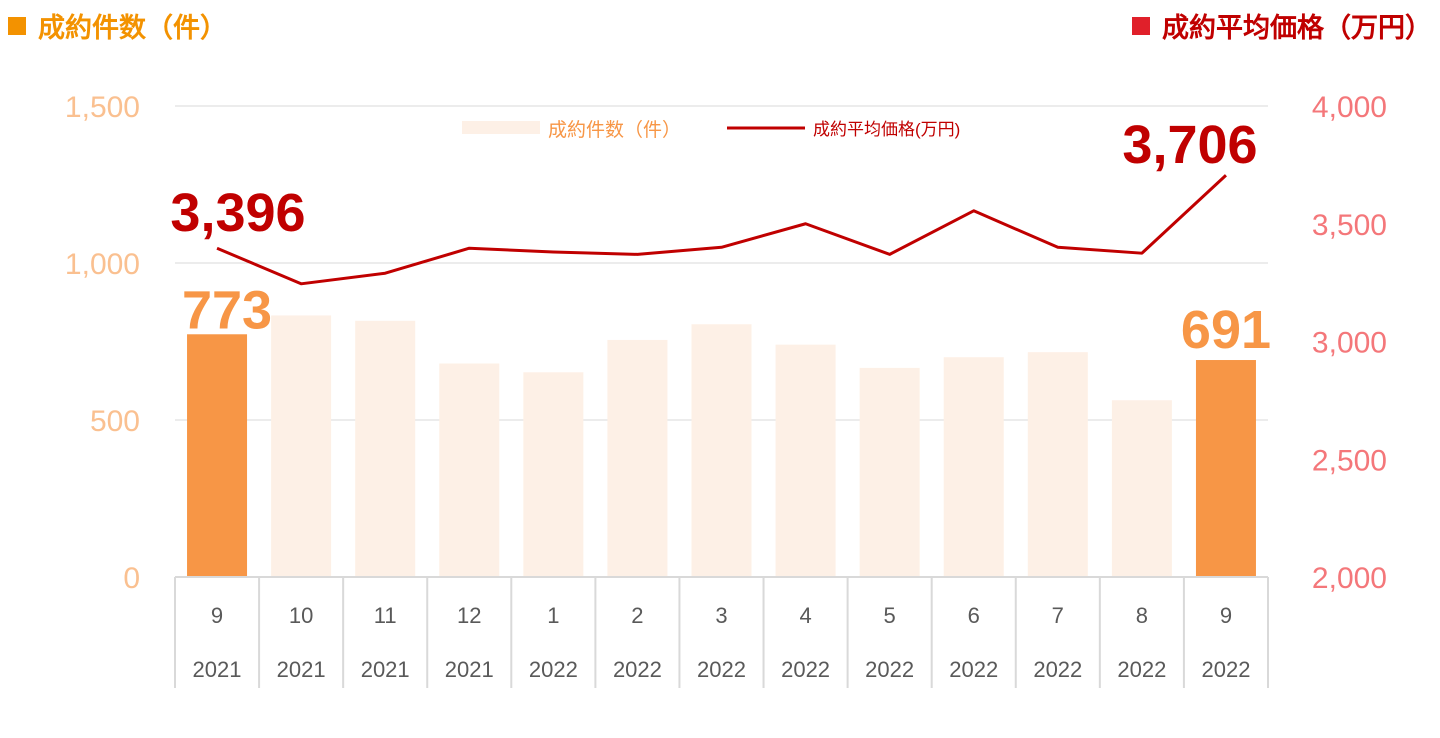 The image size is (1440, 738). What do you see at coordinates (1226, 330) in the screenshot?
I see `bar-data-label: 691` at bounding box center [1226, 330].